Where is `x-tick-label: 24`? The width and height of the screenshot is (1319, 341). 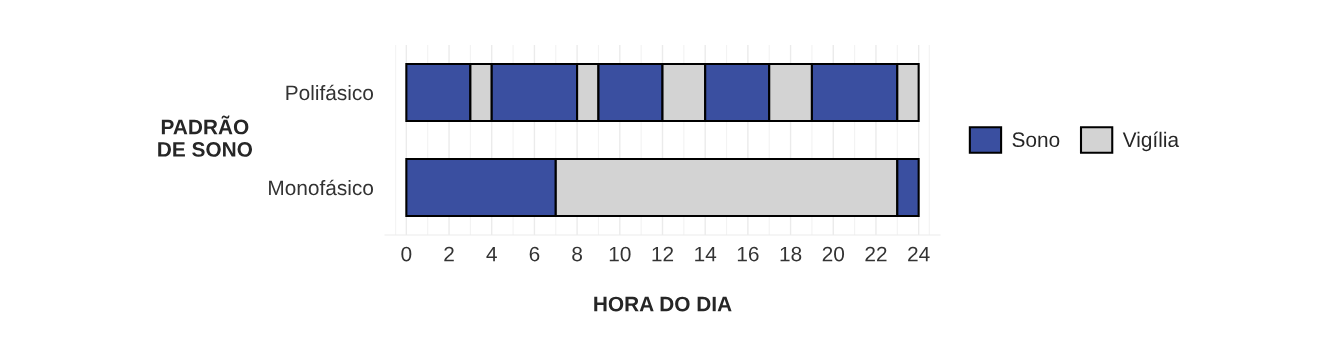
x-tick-label: 24 is located at coordinates (919, 254).